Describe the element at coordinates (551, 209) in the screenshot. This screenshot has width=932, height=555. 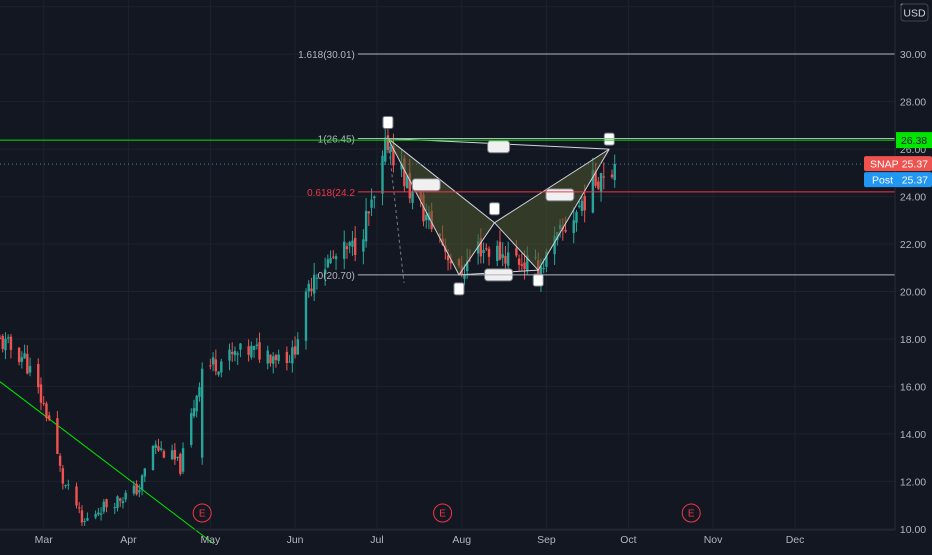
I see `pattern-triangle-bcd` at that location.